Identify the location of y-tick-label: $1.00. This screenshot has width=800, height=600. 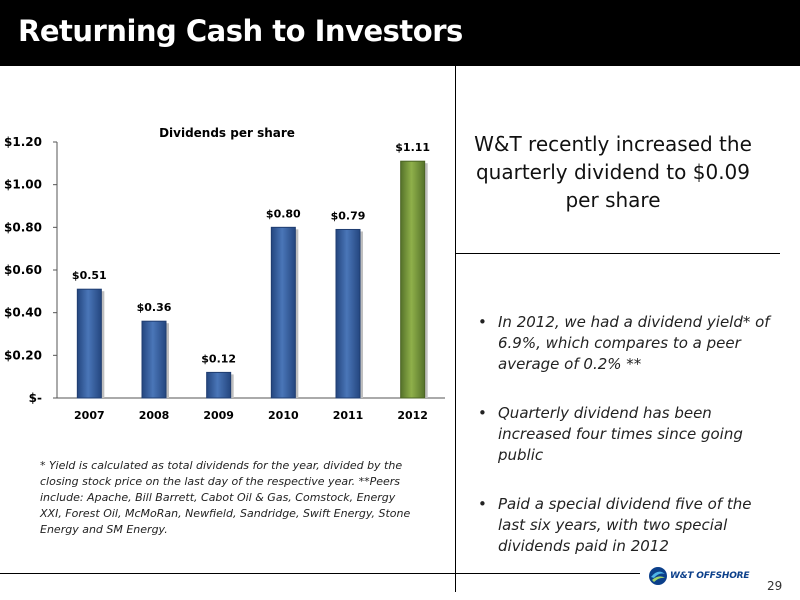
(23, 185).